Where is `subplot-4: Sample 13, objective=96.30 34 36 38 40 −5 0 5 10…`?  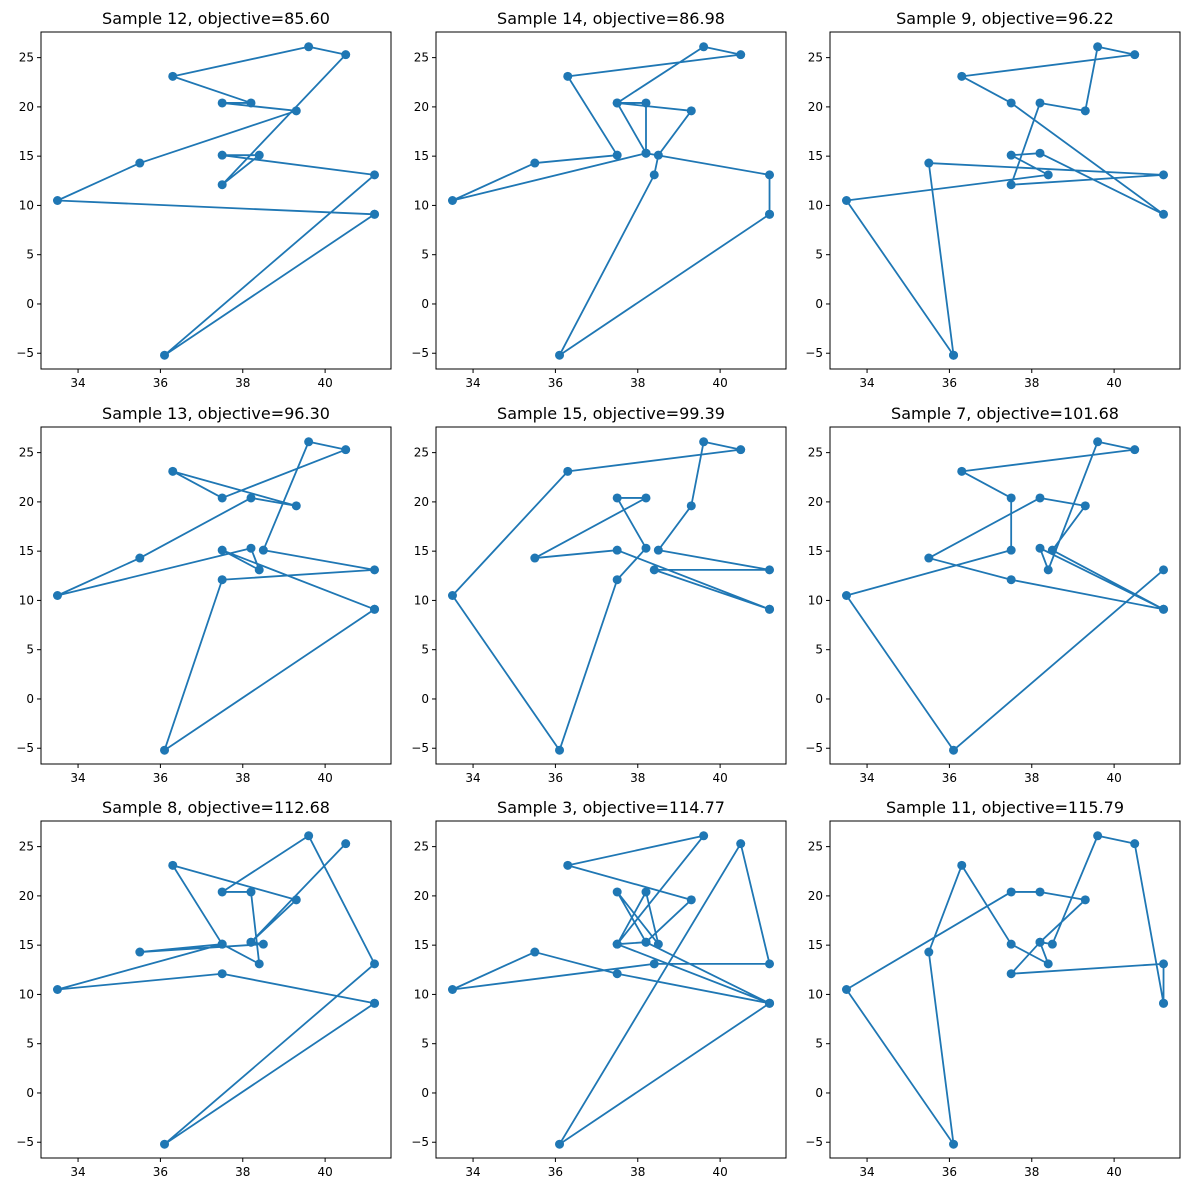
subplot-4: Sample 13, objective=96.30 34 36 38 40 −5 0 5 10… is located at coordinates (204, 594).